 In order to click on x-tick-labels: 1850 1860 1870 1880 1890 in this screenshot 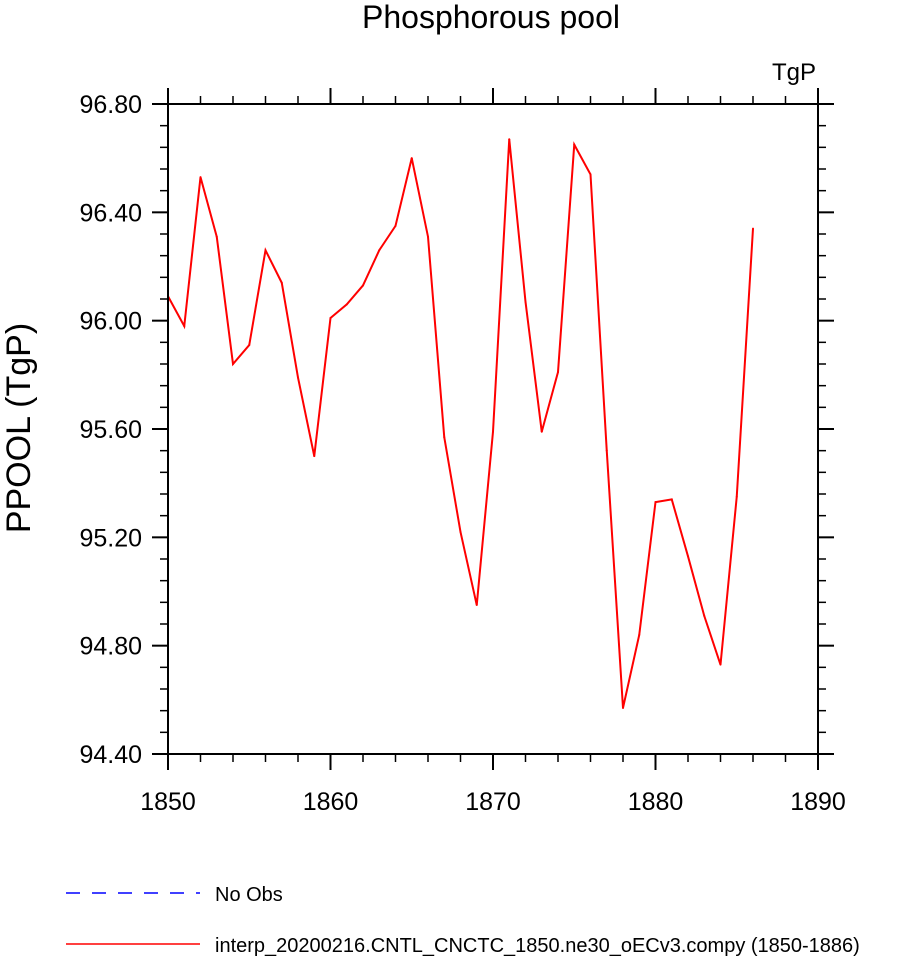, I will do `click(493, 802)`.